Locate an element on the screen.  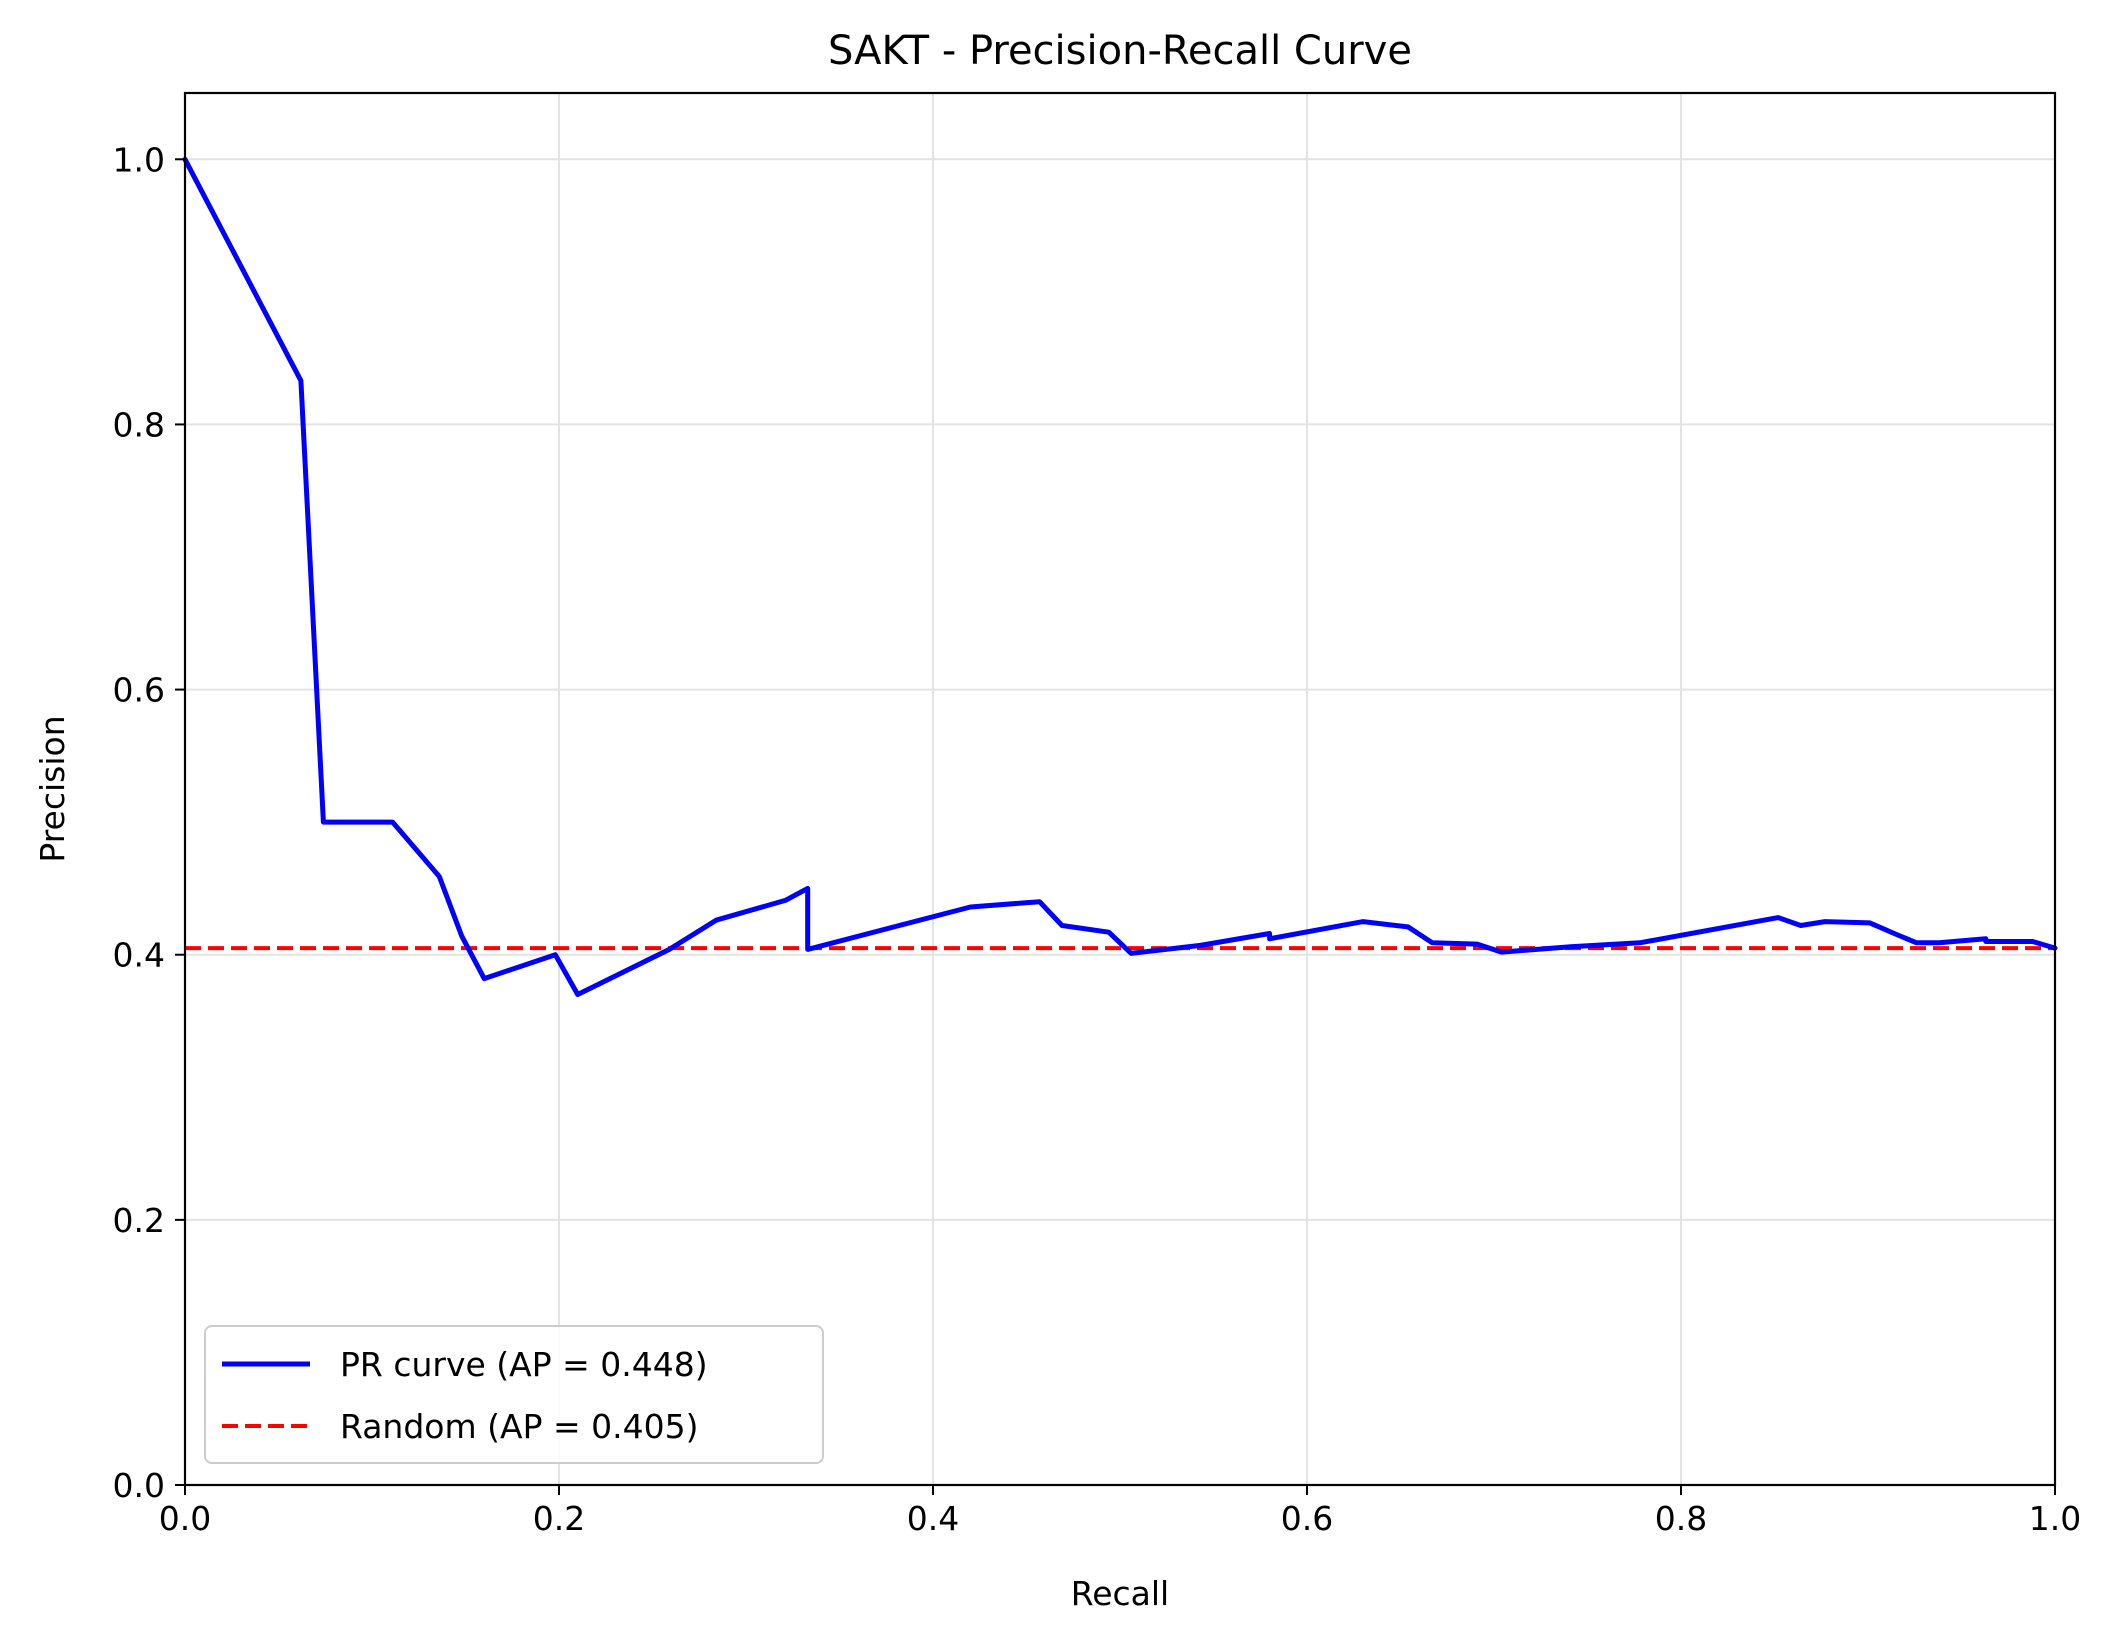
x-tick-label: 1.0 is located at coordinates (2055, 1518).